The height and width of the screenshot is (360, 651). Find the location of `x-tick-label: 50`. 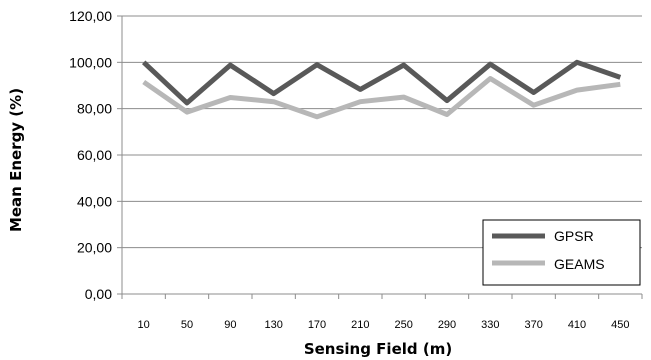

x-tick-label: 50 is located at coordinates (187, 325).